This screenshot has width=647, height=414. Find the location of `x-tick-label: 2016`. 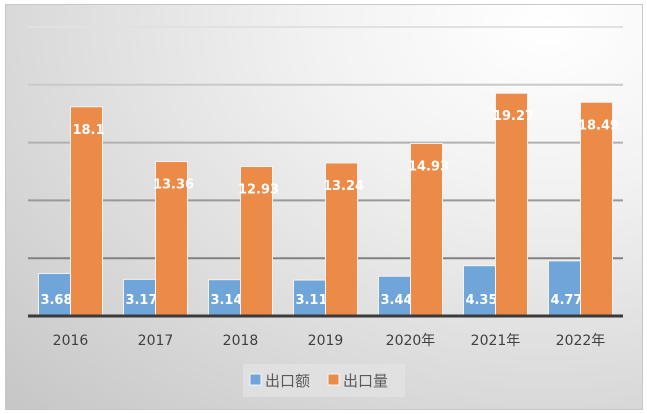

x-tick-label: 2016 is located at coordinates (71, 341).